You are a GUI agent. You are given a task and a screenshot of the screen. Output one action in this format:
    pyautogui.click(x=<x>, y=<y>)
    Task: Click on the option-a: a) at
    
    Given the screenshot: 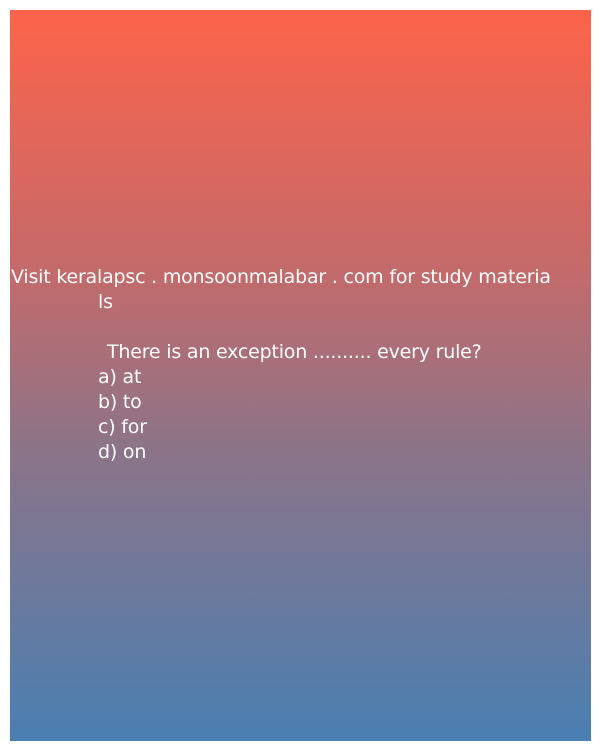 What is the action you would take?
    pyautogui.click(x=120, y=377)
    